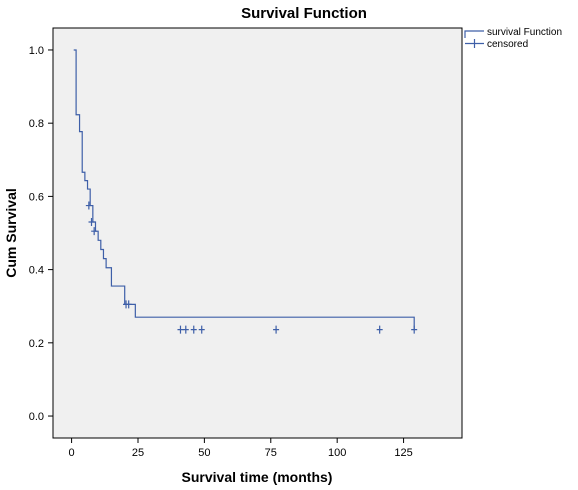 This screenshot has height=490, width=578. What do you see at coordinates (72, 453) in the screenshot?
I see `x-tick-label: 0` at bounding box center [72, 453].